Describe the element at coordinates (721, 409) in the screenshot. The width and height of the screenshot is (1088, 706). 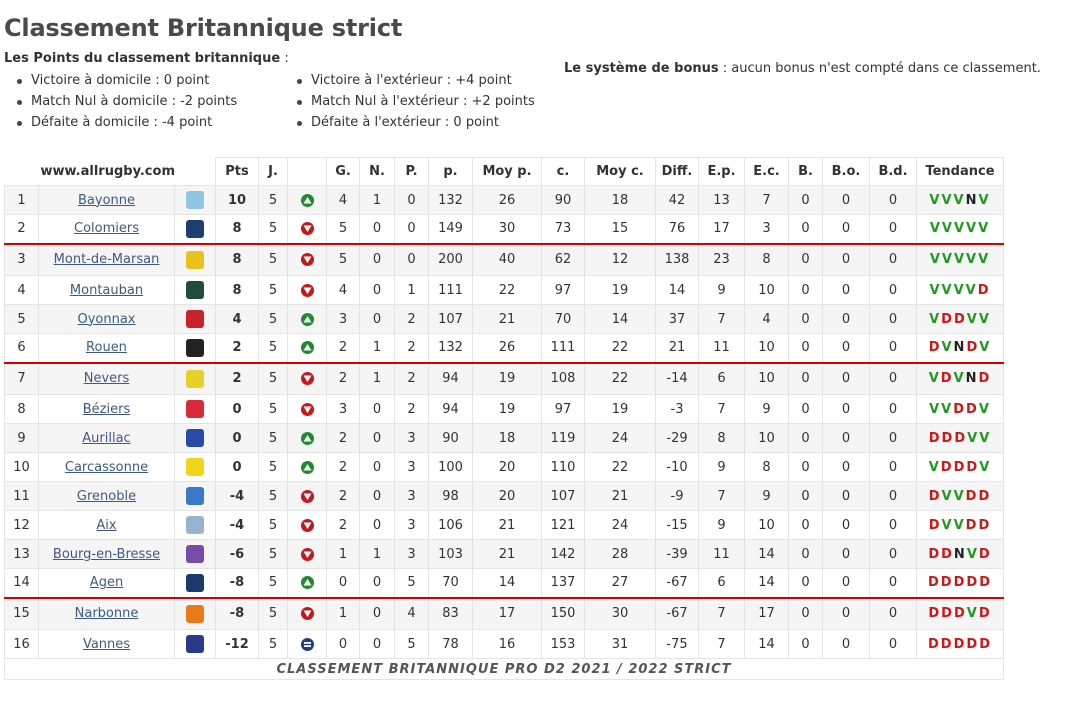
I see `stat-cell-ep: 7` at that location.